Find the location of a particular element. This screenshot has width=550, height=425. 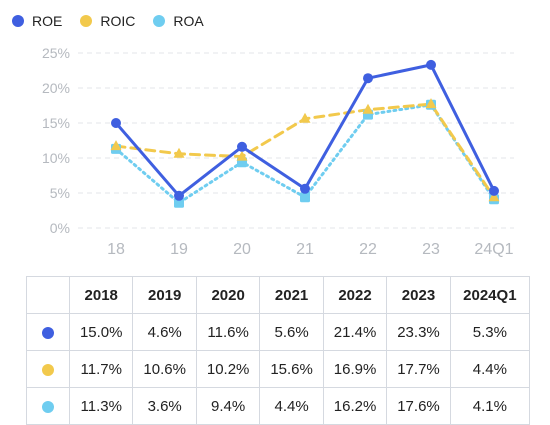

table-cell: 17.7% is located at coordinates (418, 369).